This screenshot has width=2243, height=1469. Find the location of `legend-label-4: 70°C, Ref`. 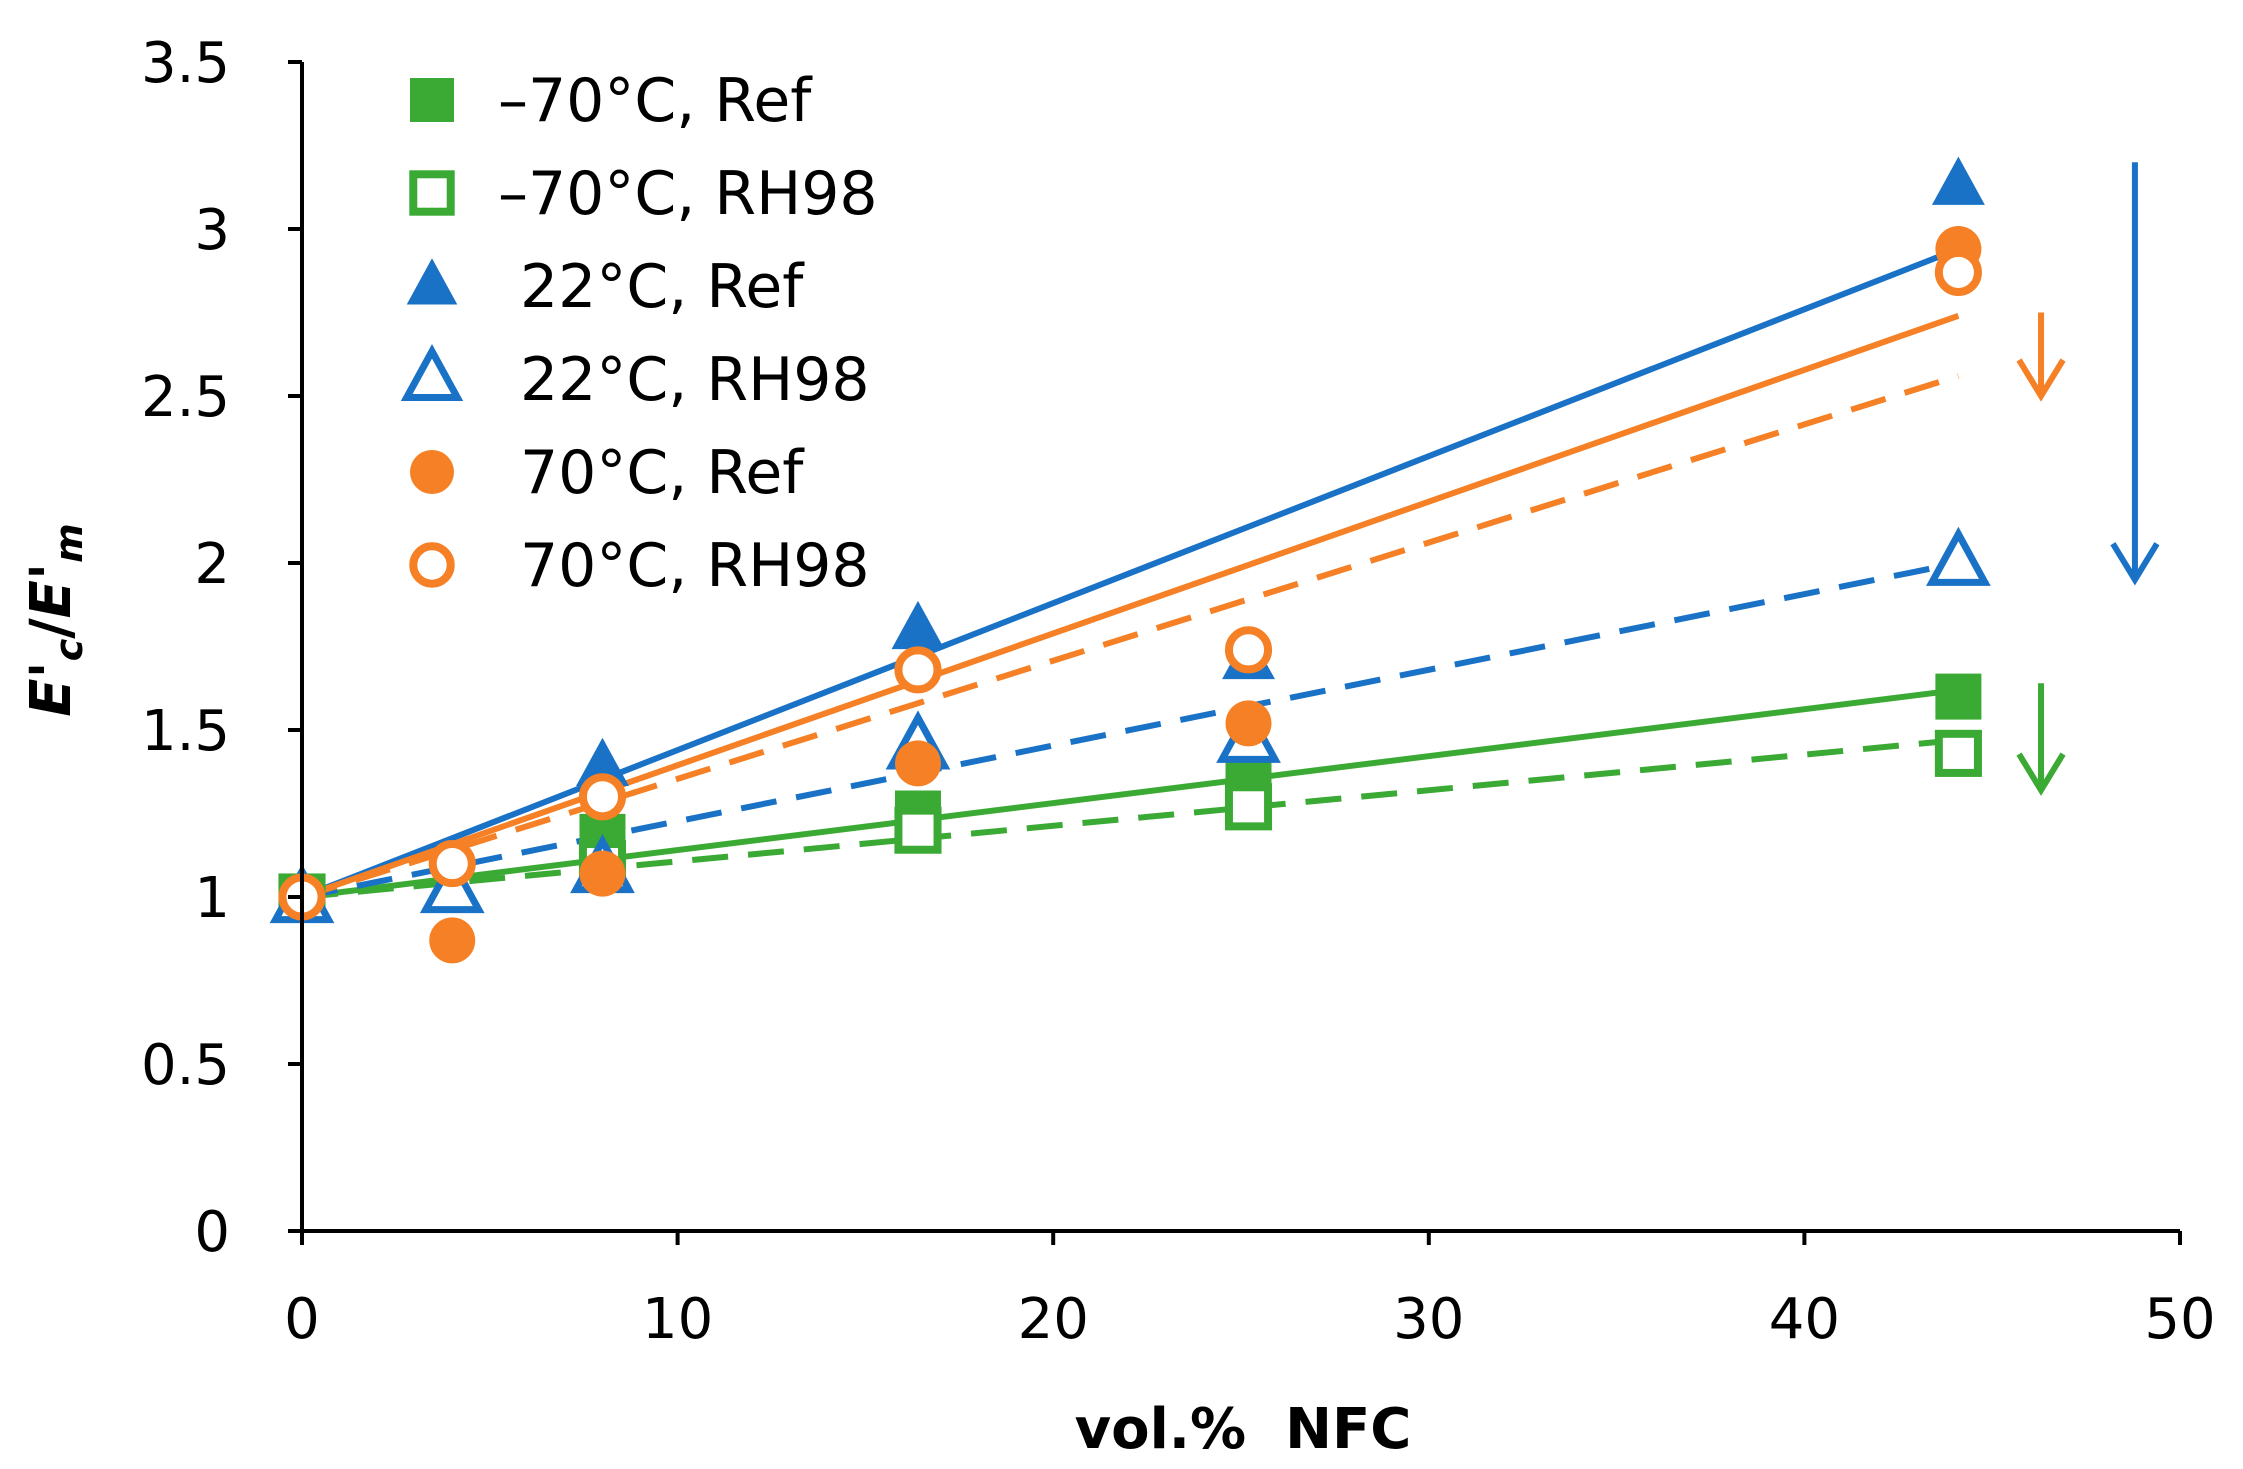

legend-label-4: 70°C, Ref is located at coordinates (662, 473).